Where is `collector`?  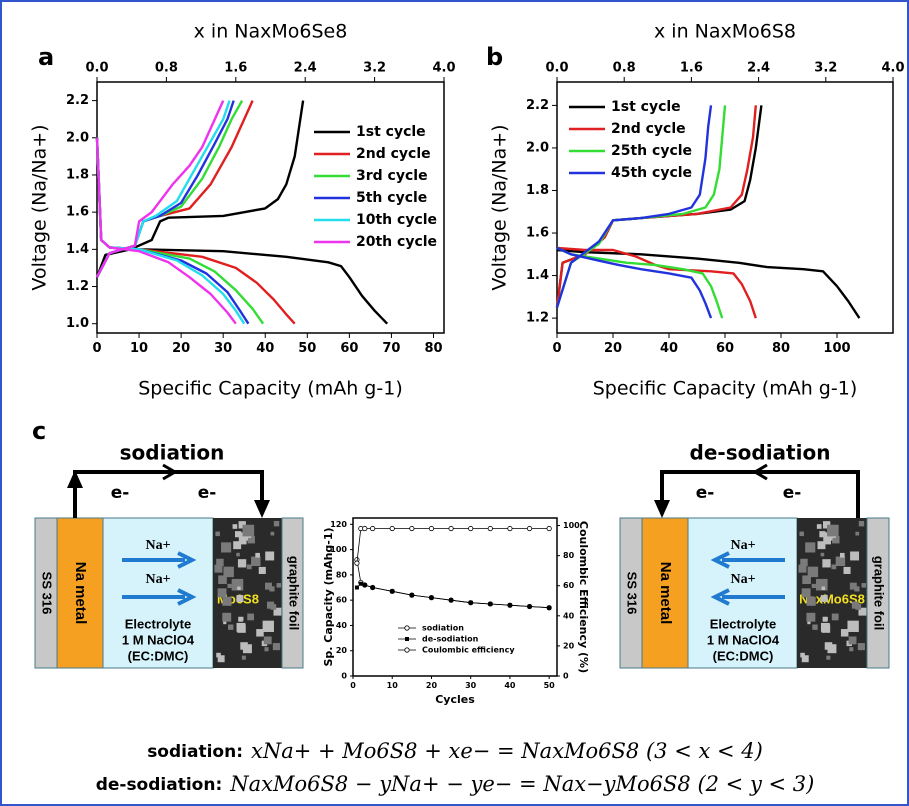 collector is located at coordinates (292, 593).